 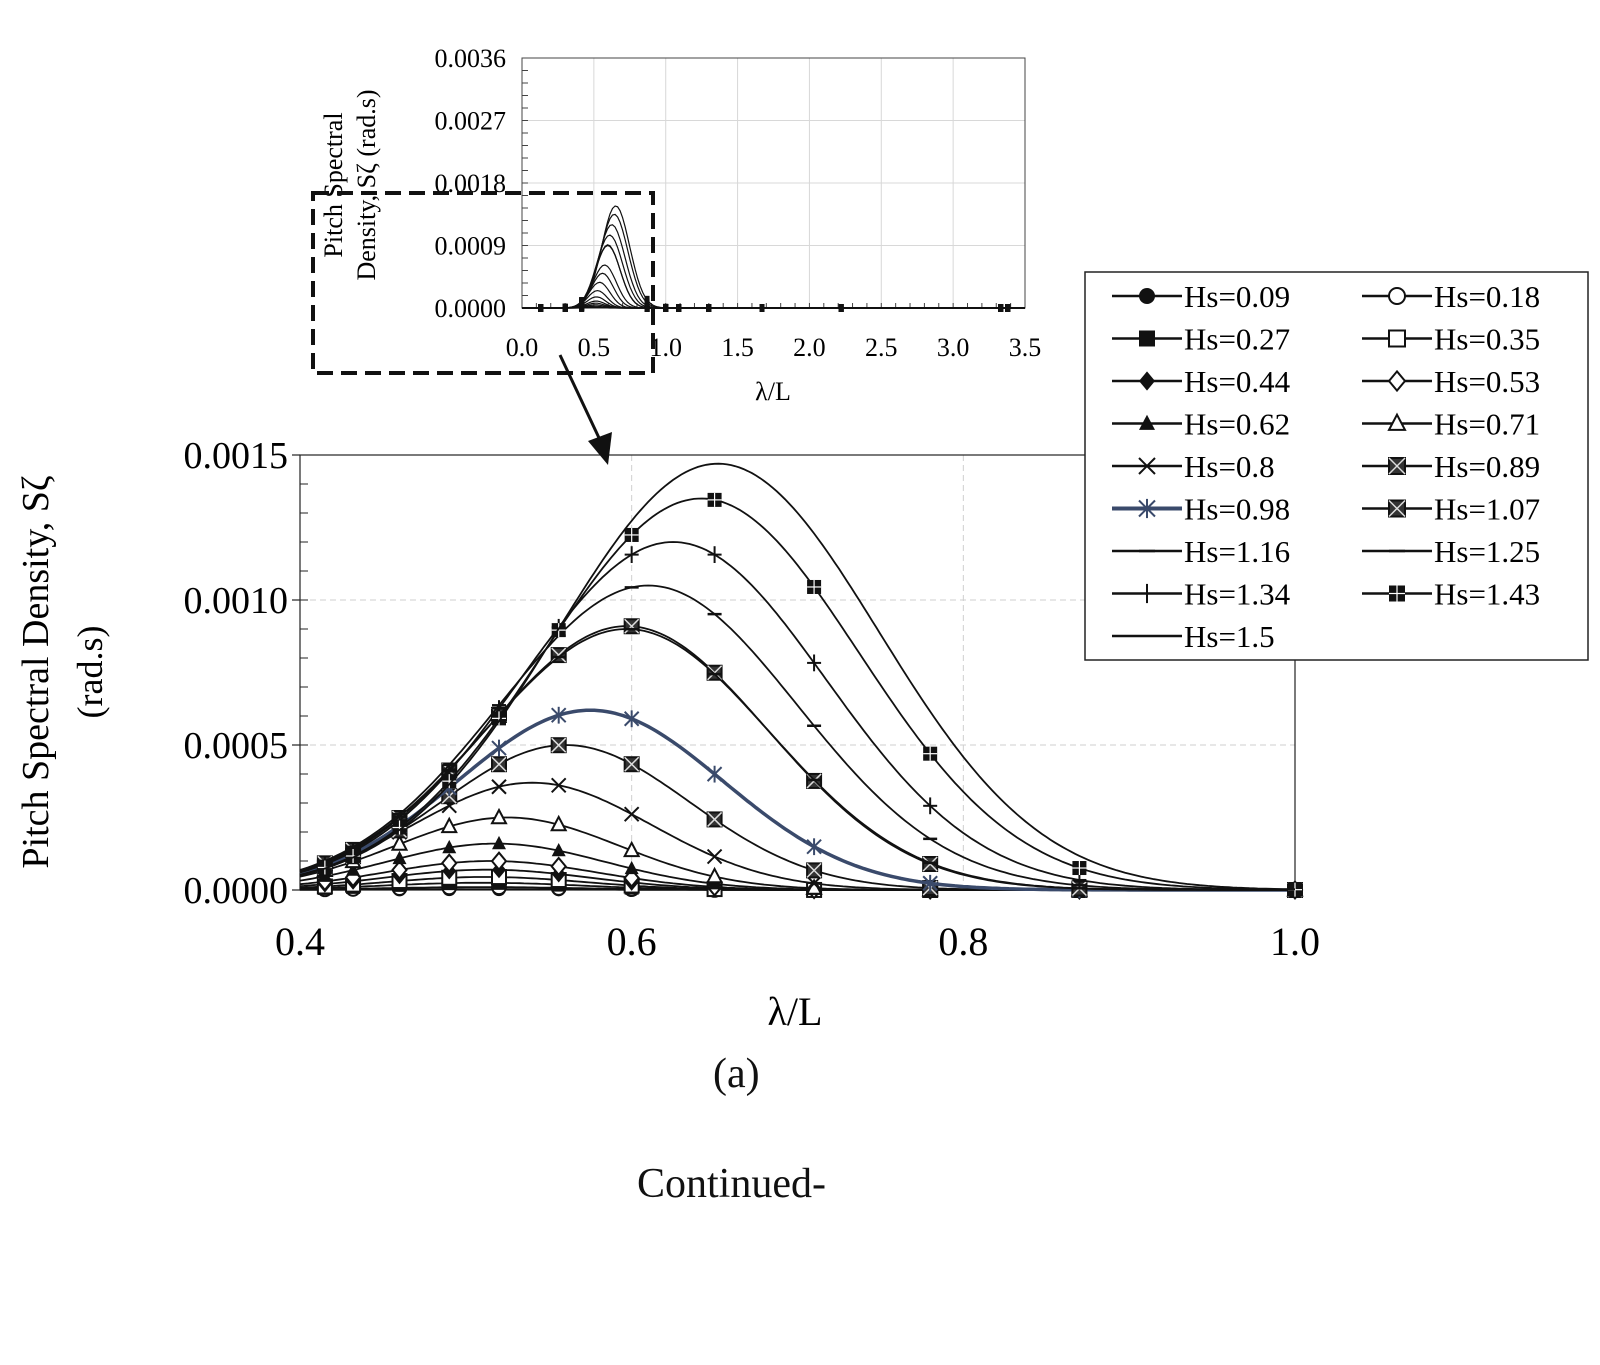 I want to click on inset-x-tick-label: 0.5, so click(x=594, y=347).